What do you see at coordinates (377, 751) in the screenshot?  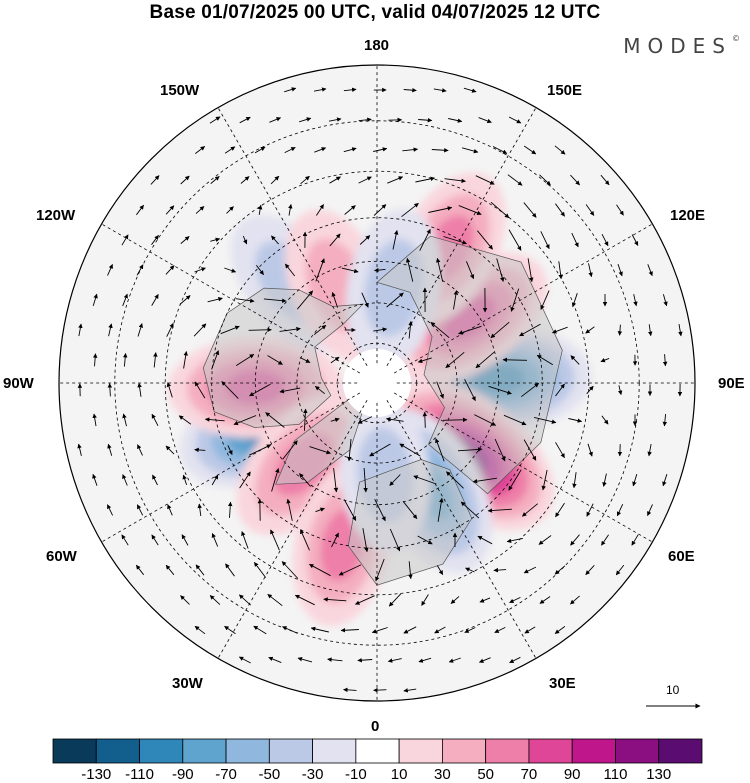 I see `colorbar` at bounding box center [377, 751].